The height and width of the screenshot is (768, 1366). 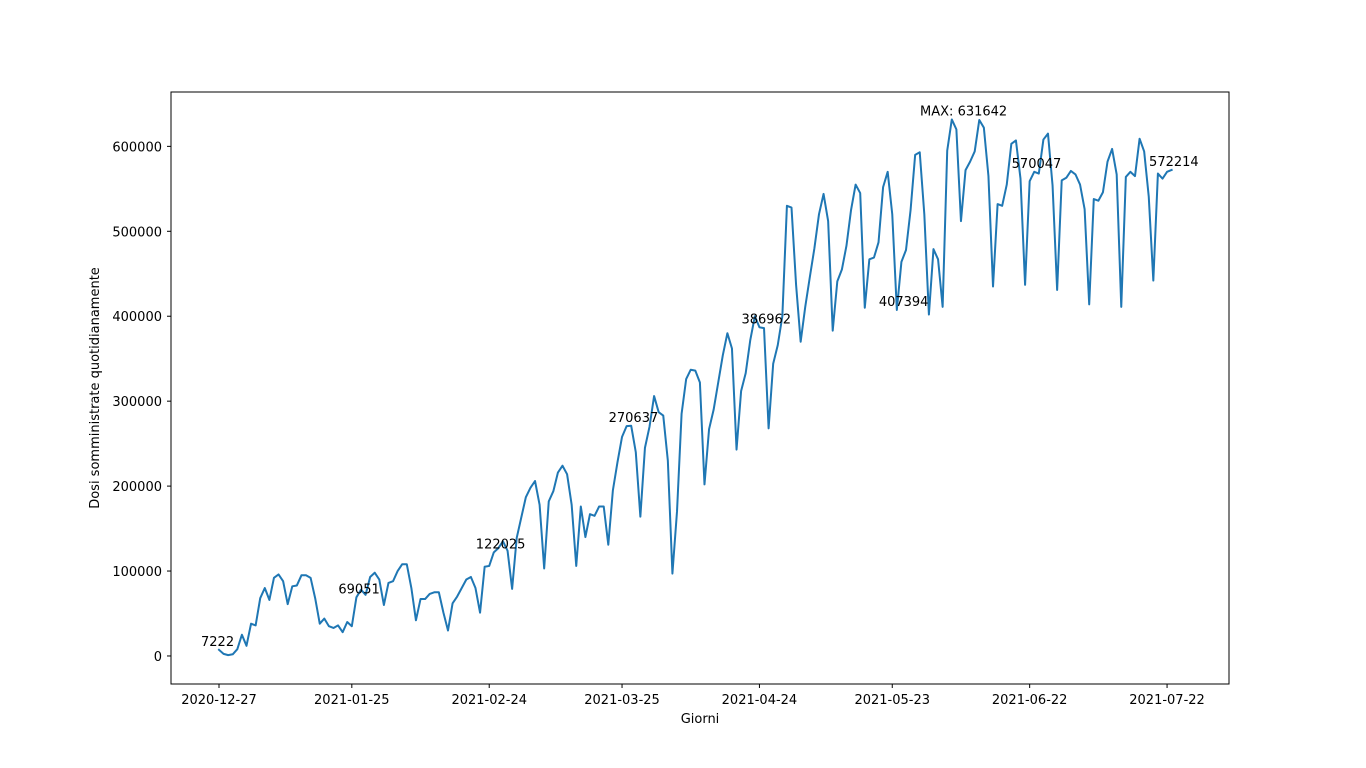 I want to click on x-tick-label: 2021-06-22, so click(x=1030, y=700).